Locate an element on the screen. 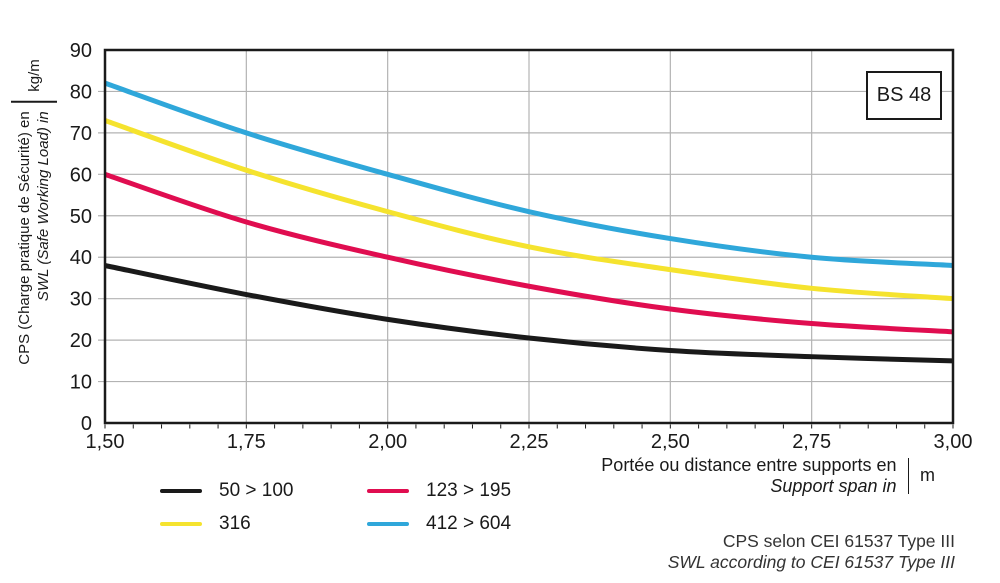 Image resolution: width=1000 pixels, height=583 pixels. y-axis-label-en: SWL (Safe Working Load) in is located at coordinates (43, 206).